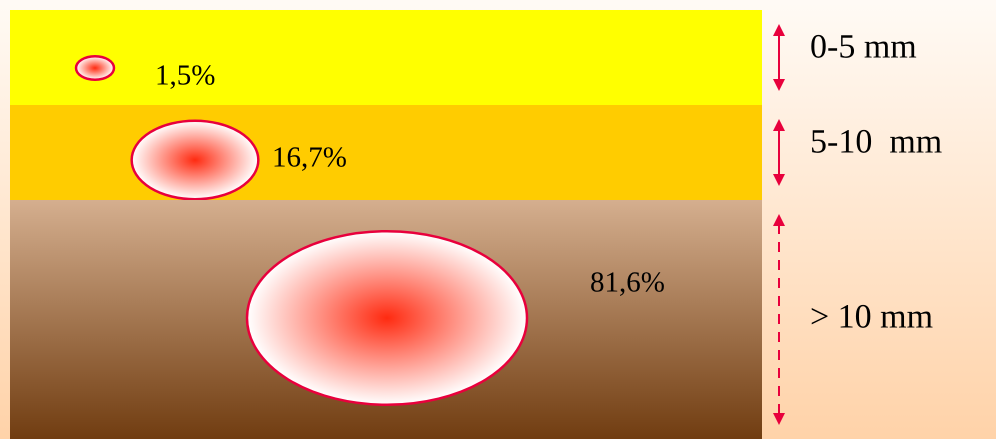 This screenshot has width=996, height=439. I want to click on category-label: > 10 mm, so click(872, 317).